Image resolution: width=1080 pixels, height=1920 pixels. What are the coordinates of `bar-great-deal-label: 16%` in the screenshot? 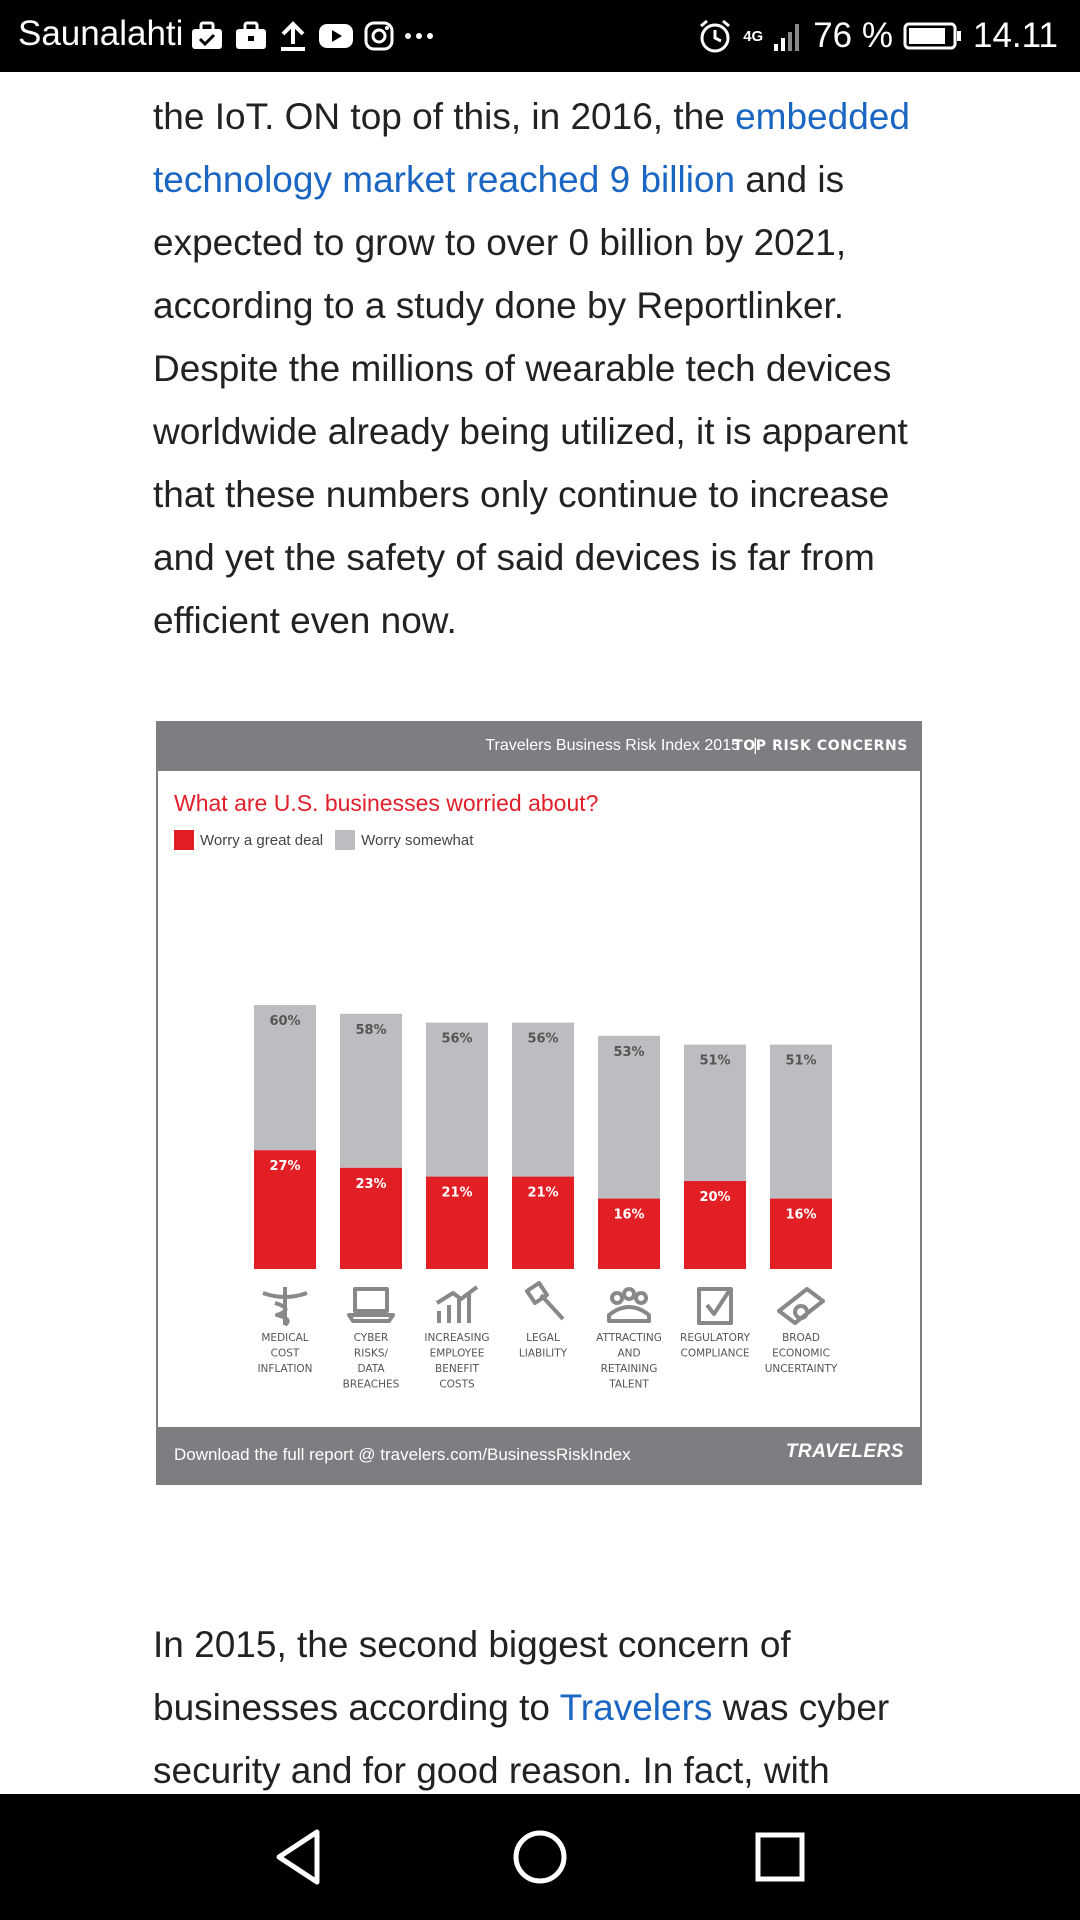 It's located at (628, 1215).